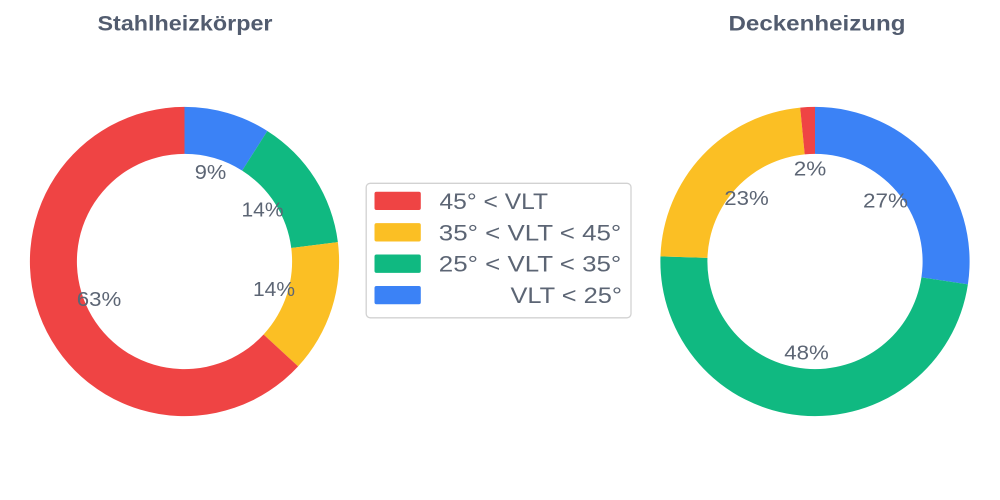  What do you see at coordinates (494, 201) in the screenshot?
I see `svg-text: 45° < VLT` at bounding box center [494, 201].